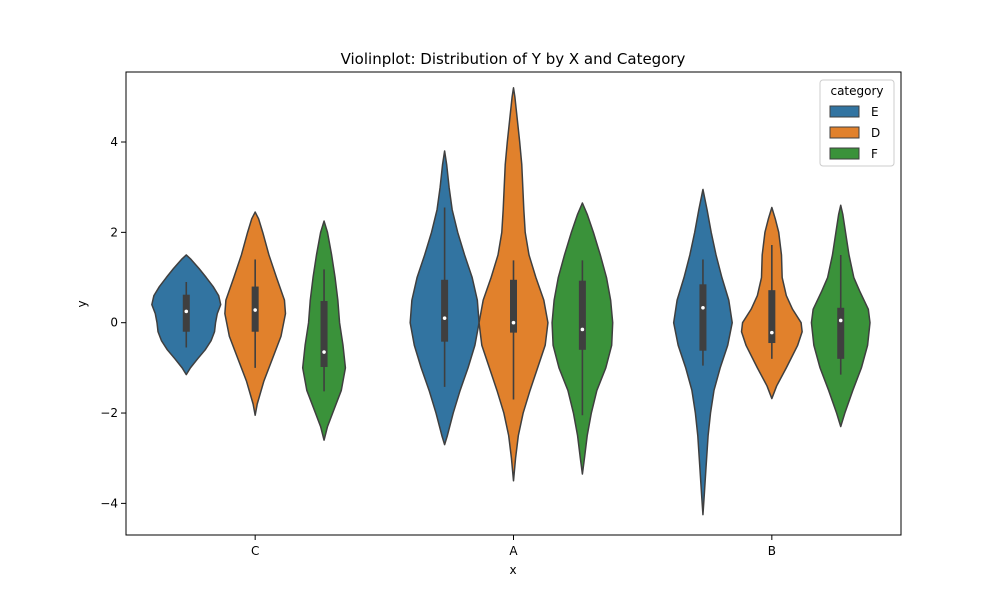 This screenshot has height=600, width=1000. Describe the element at coordinates (702, 352) in the screenshot. I see `violin-E-B` at that location.